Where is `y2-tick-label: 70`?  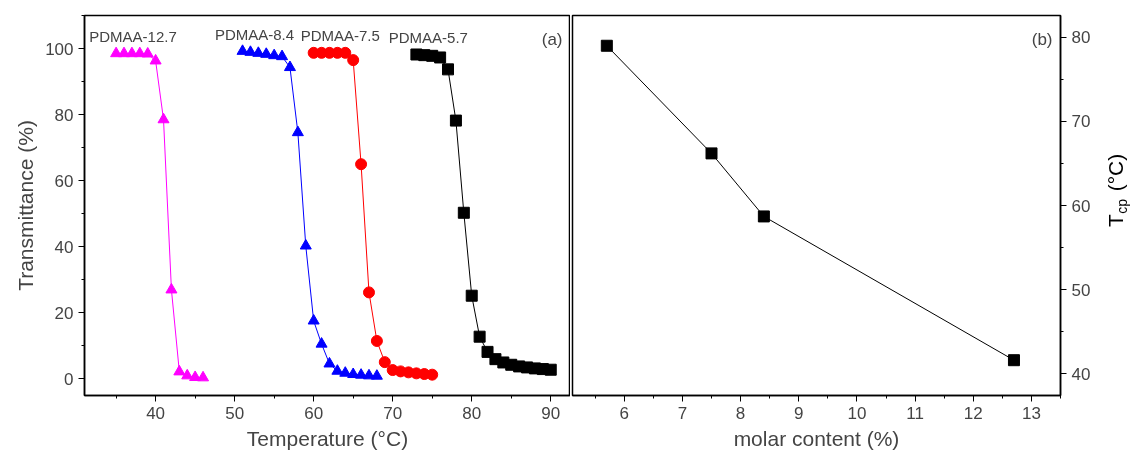
y2-tick-label: 70 is located at coordinates (1081, 122).